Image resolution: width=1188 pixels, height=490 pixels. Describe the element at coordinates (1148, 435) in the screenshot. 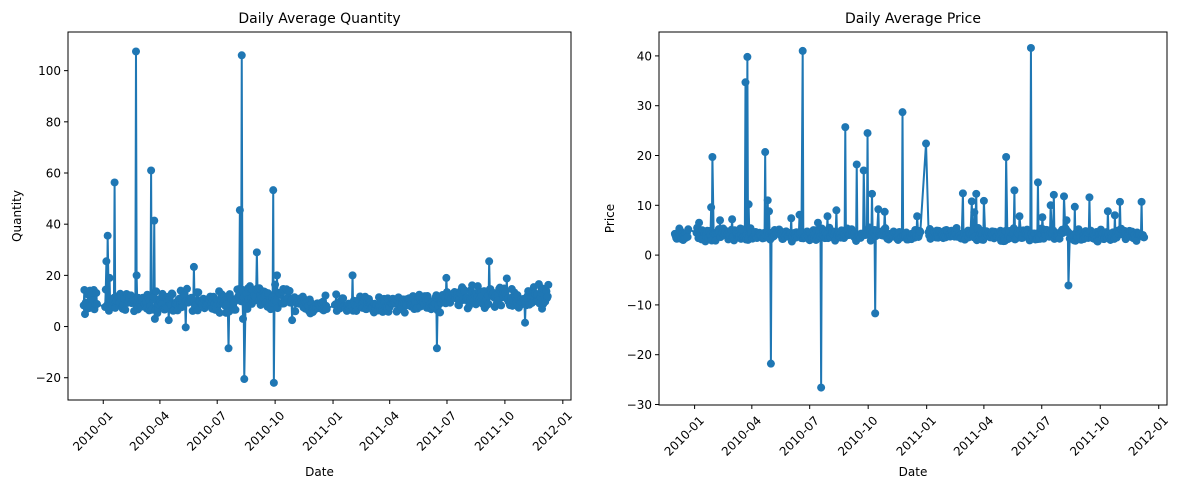

I see `x-tick-label: 2012-01` at that location.